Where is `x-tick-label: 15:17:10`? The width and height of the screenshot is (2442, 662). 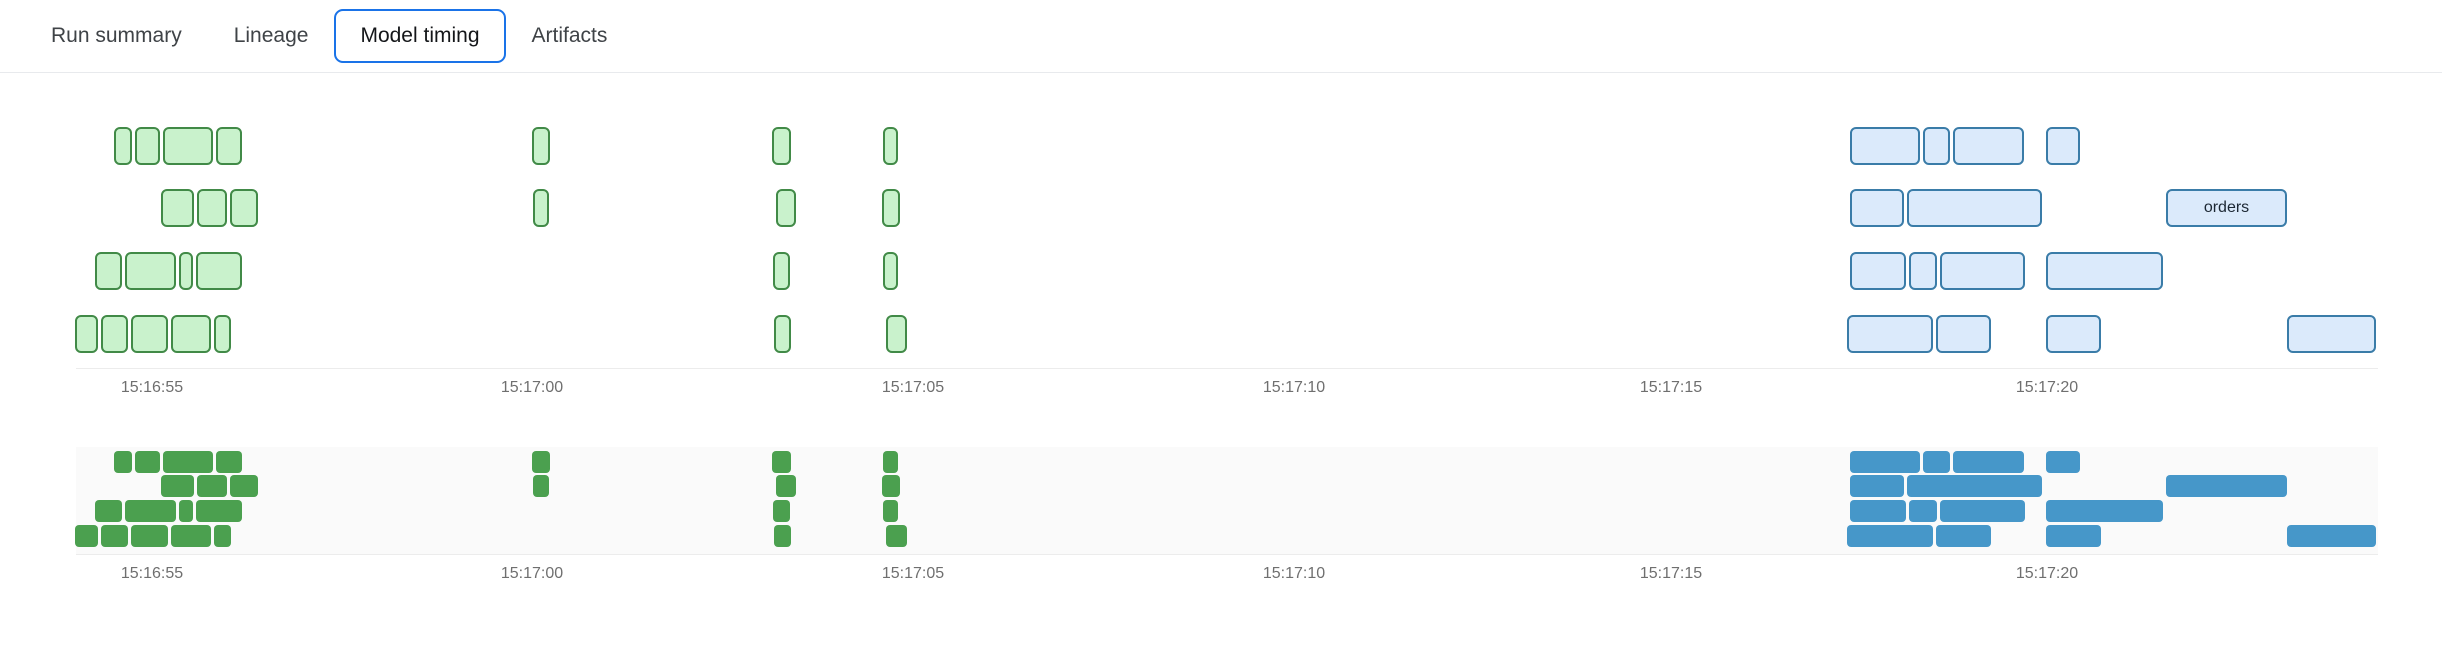
x-tick-label: 15:17:10 is located at coordinates (1294, 573).